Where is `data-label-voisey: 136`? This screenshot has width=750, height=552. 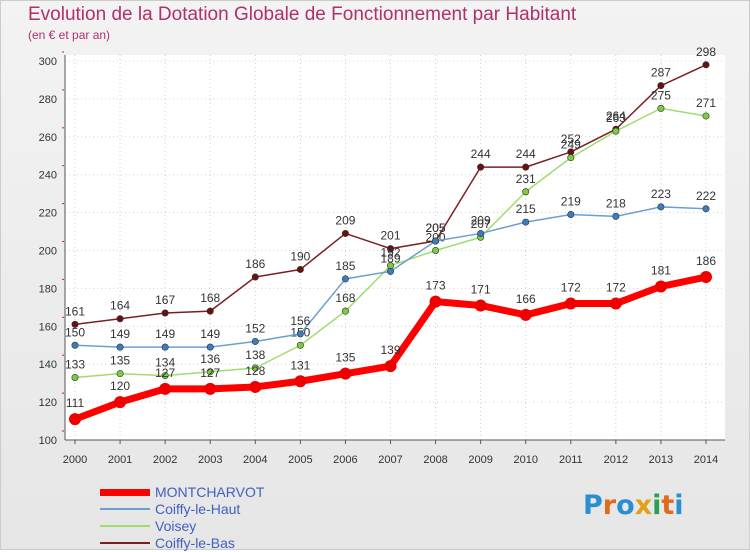
data-label-voisey: 136 is located at coordinates (210, 359).